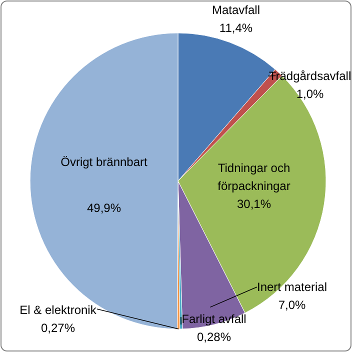 The height and width of the screenshot is (352, 352). I want to click on data-label: 49,9%, so click(104, 208).